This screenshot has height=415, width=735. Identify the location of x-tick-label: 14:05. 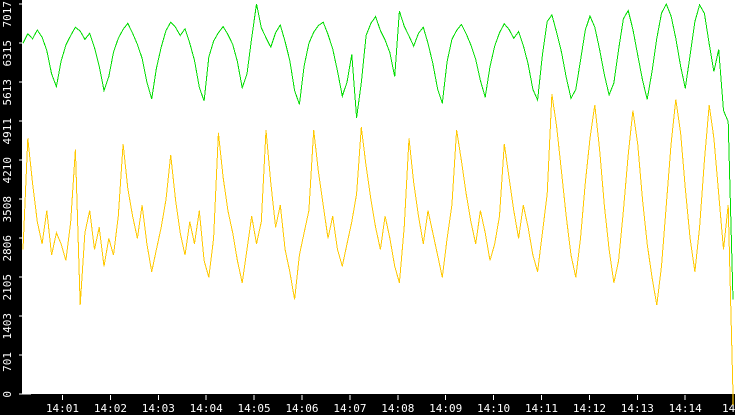
(254, 408).